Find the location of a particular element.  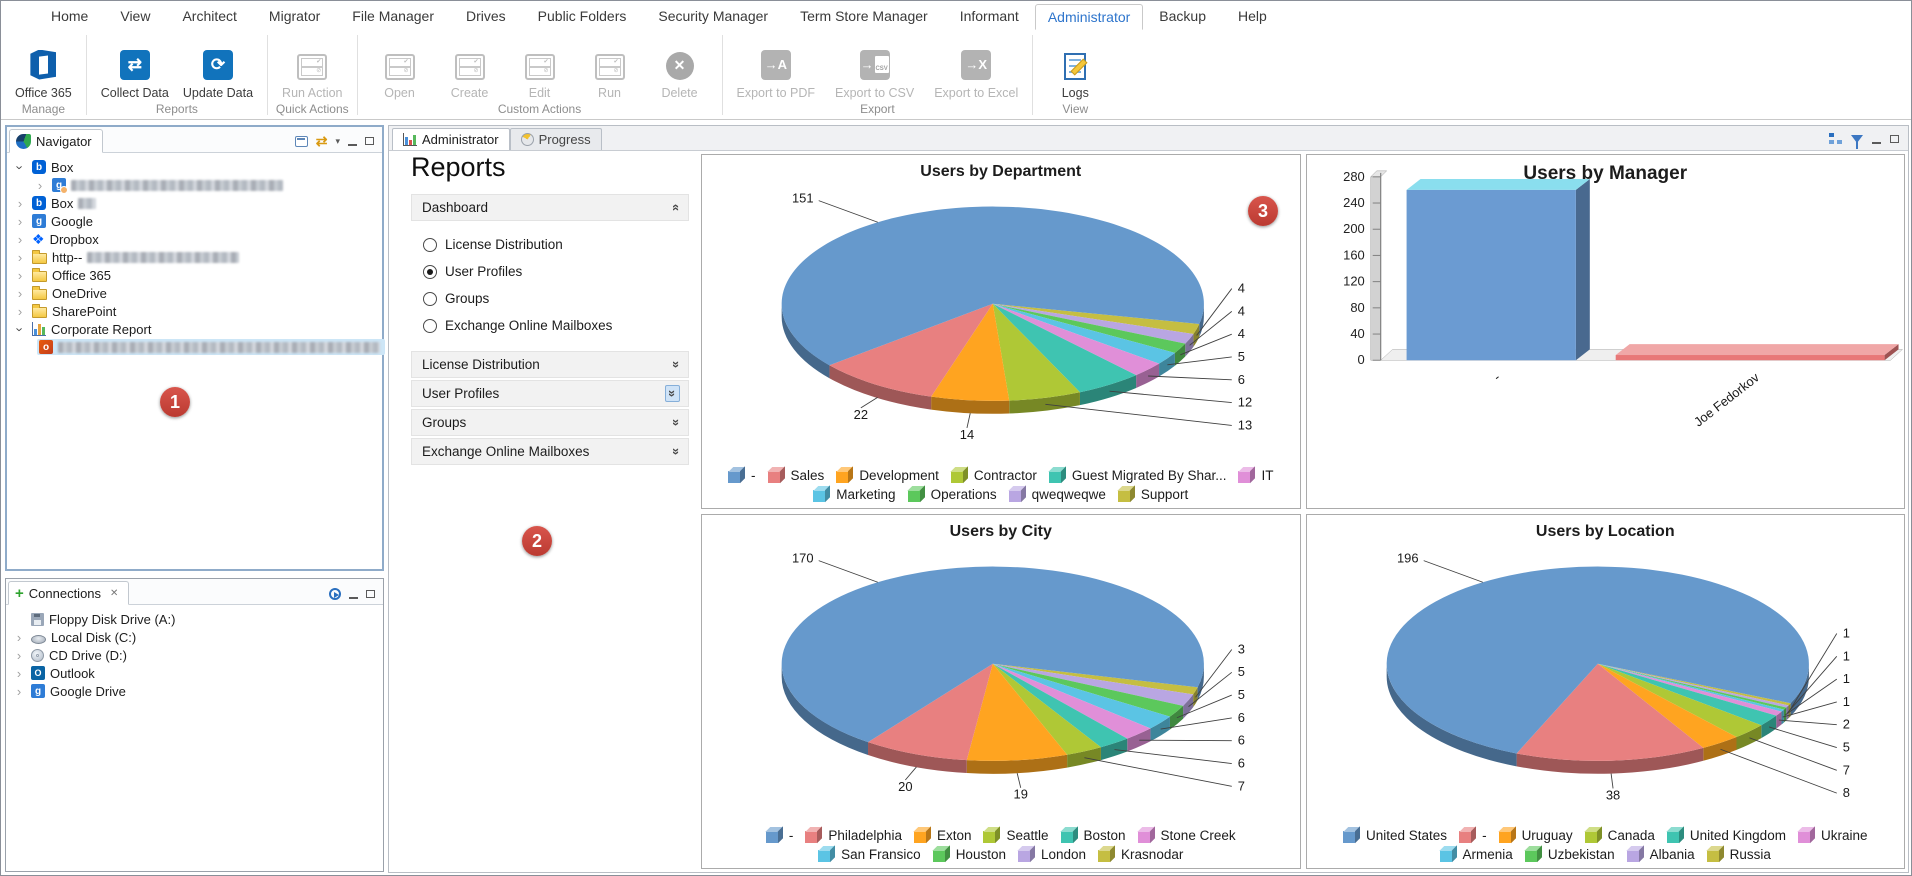

window-copy-icon is located at coordinates (301, 141).